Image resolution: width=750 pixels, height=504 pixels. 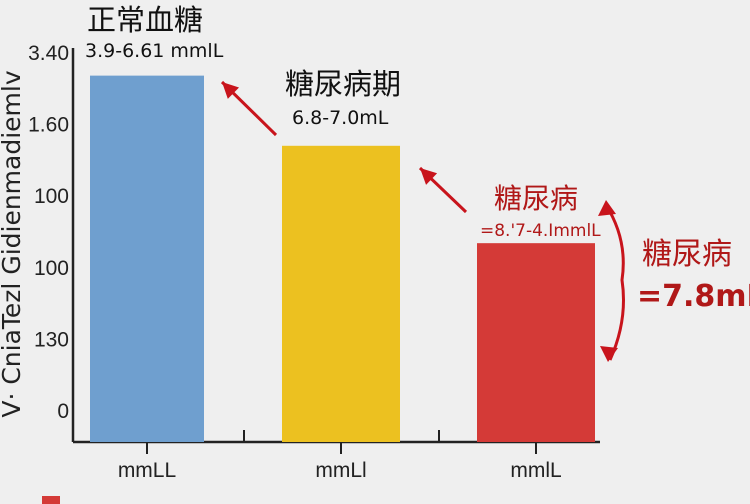 I want to click on y-tick-label: 0, so click(x=63, y=411).